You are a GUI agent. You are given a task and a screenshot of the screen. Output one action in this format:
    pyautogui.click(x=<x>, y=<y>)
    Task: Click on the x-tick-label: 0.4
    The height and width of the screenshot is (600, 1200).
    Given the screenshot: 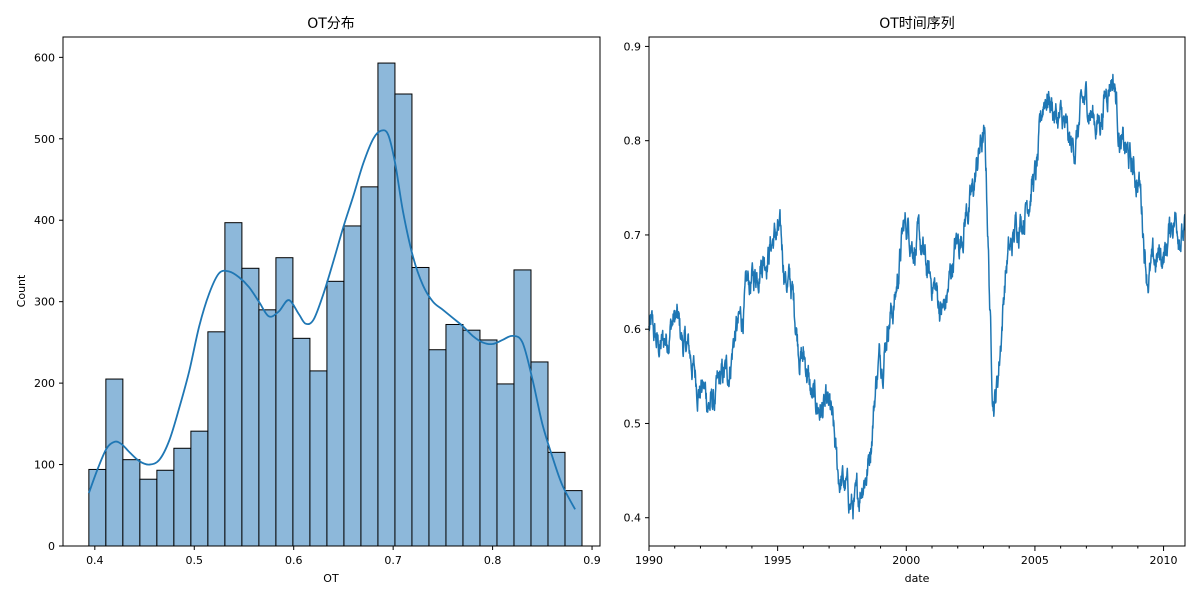 What is the action you would take?
    pyautogui.click(x=95, y=560)
    